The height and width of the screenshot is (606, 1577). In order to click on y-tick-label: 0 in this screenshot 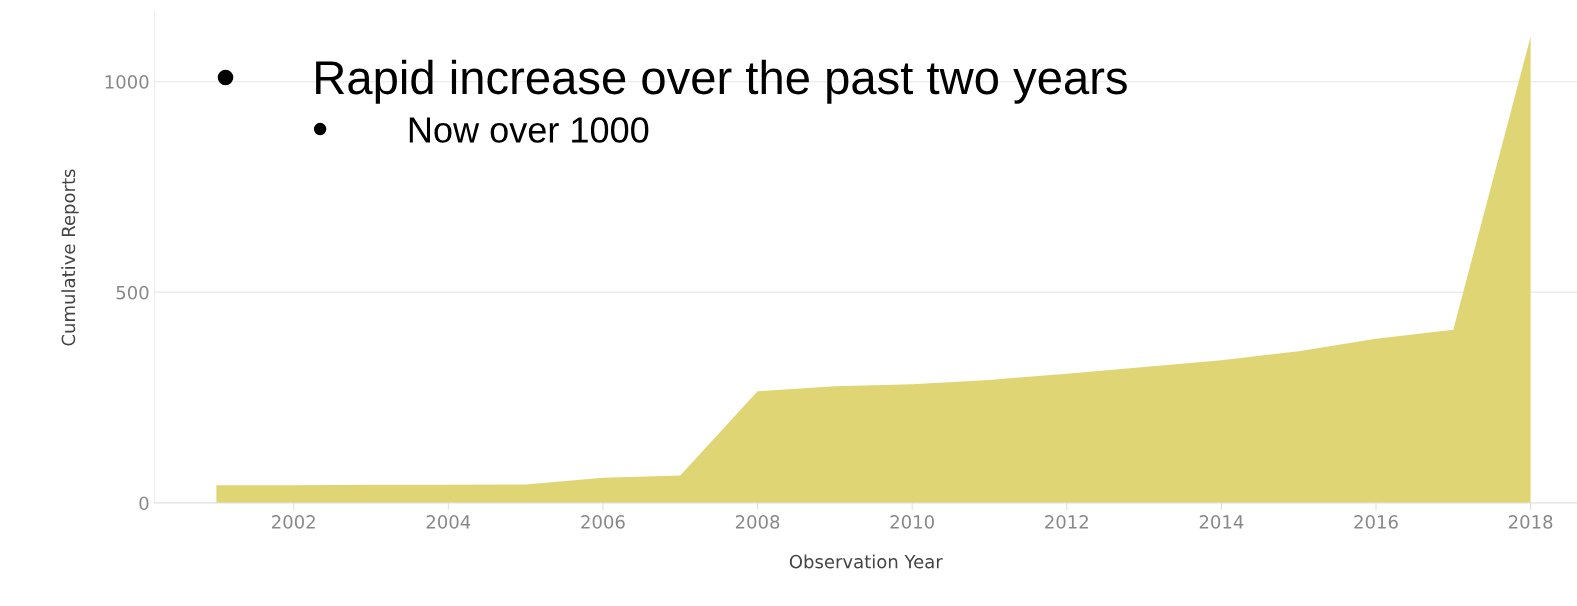, I will do `click(144, 503)`.